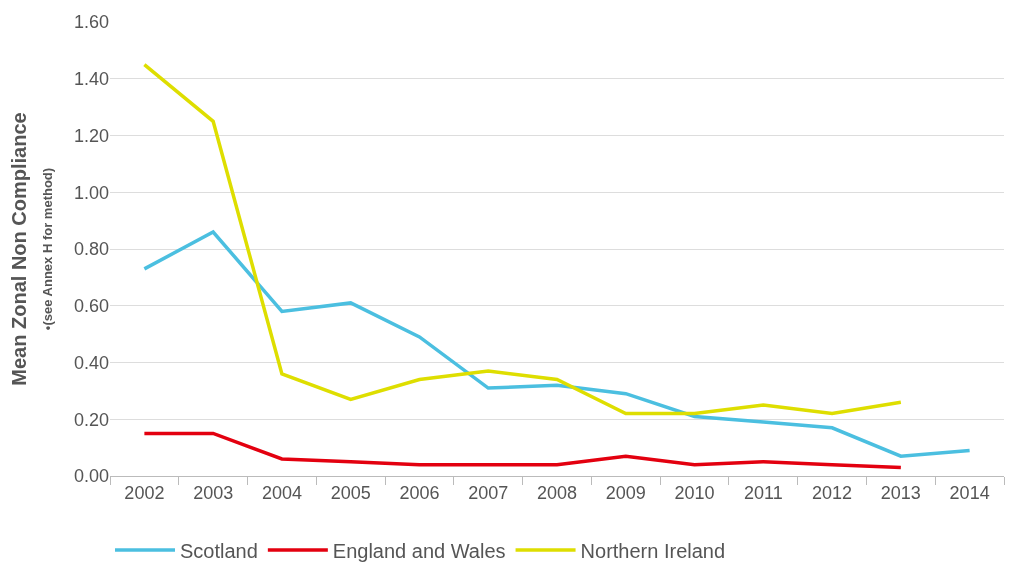 This screenshot has width=1019, height=581. Describe the element at coordinates (91, 476) in the screenshot. I see `y-tick-label: 0.00` at that location.